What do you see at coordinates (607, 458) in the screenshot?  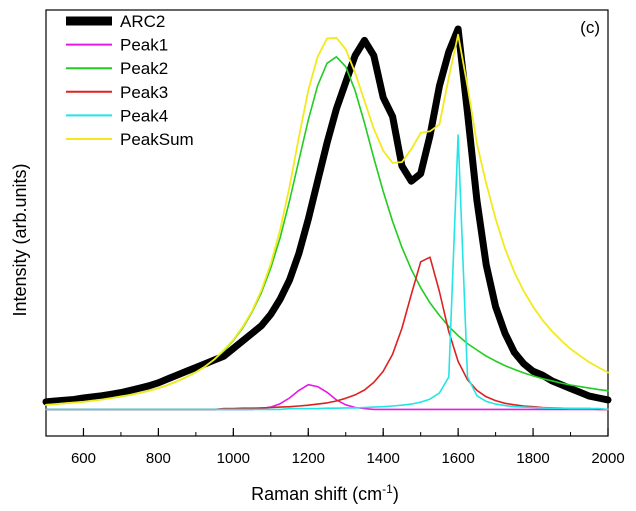 I see `x-tick-label: 2000` at bounding box center [607, 458].